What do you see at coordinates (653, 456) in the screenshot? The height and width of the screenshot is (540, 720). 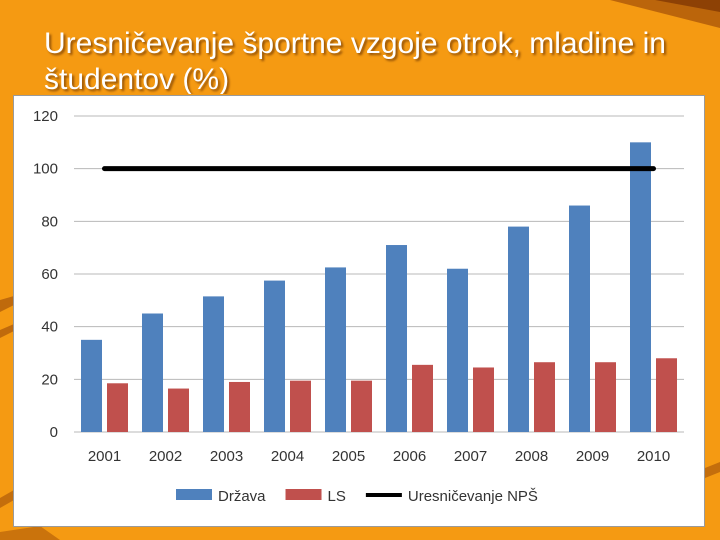 I see `x-tick-label: 2010` at bounding box center [653, 456].